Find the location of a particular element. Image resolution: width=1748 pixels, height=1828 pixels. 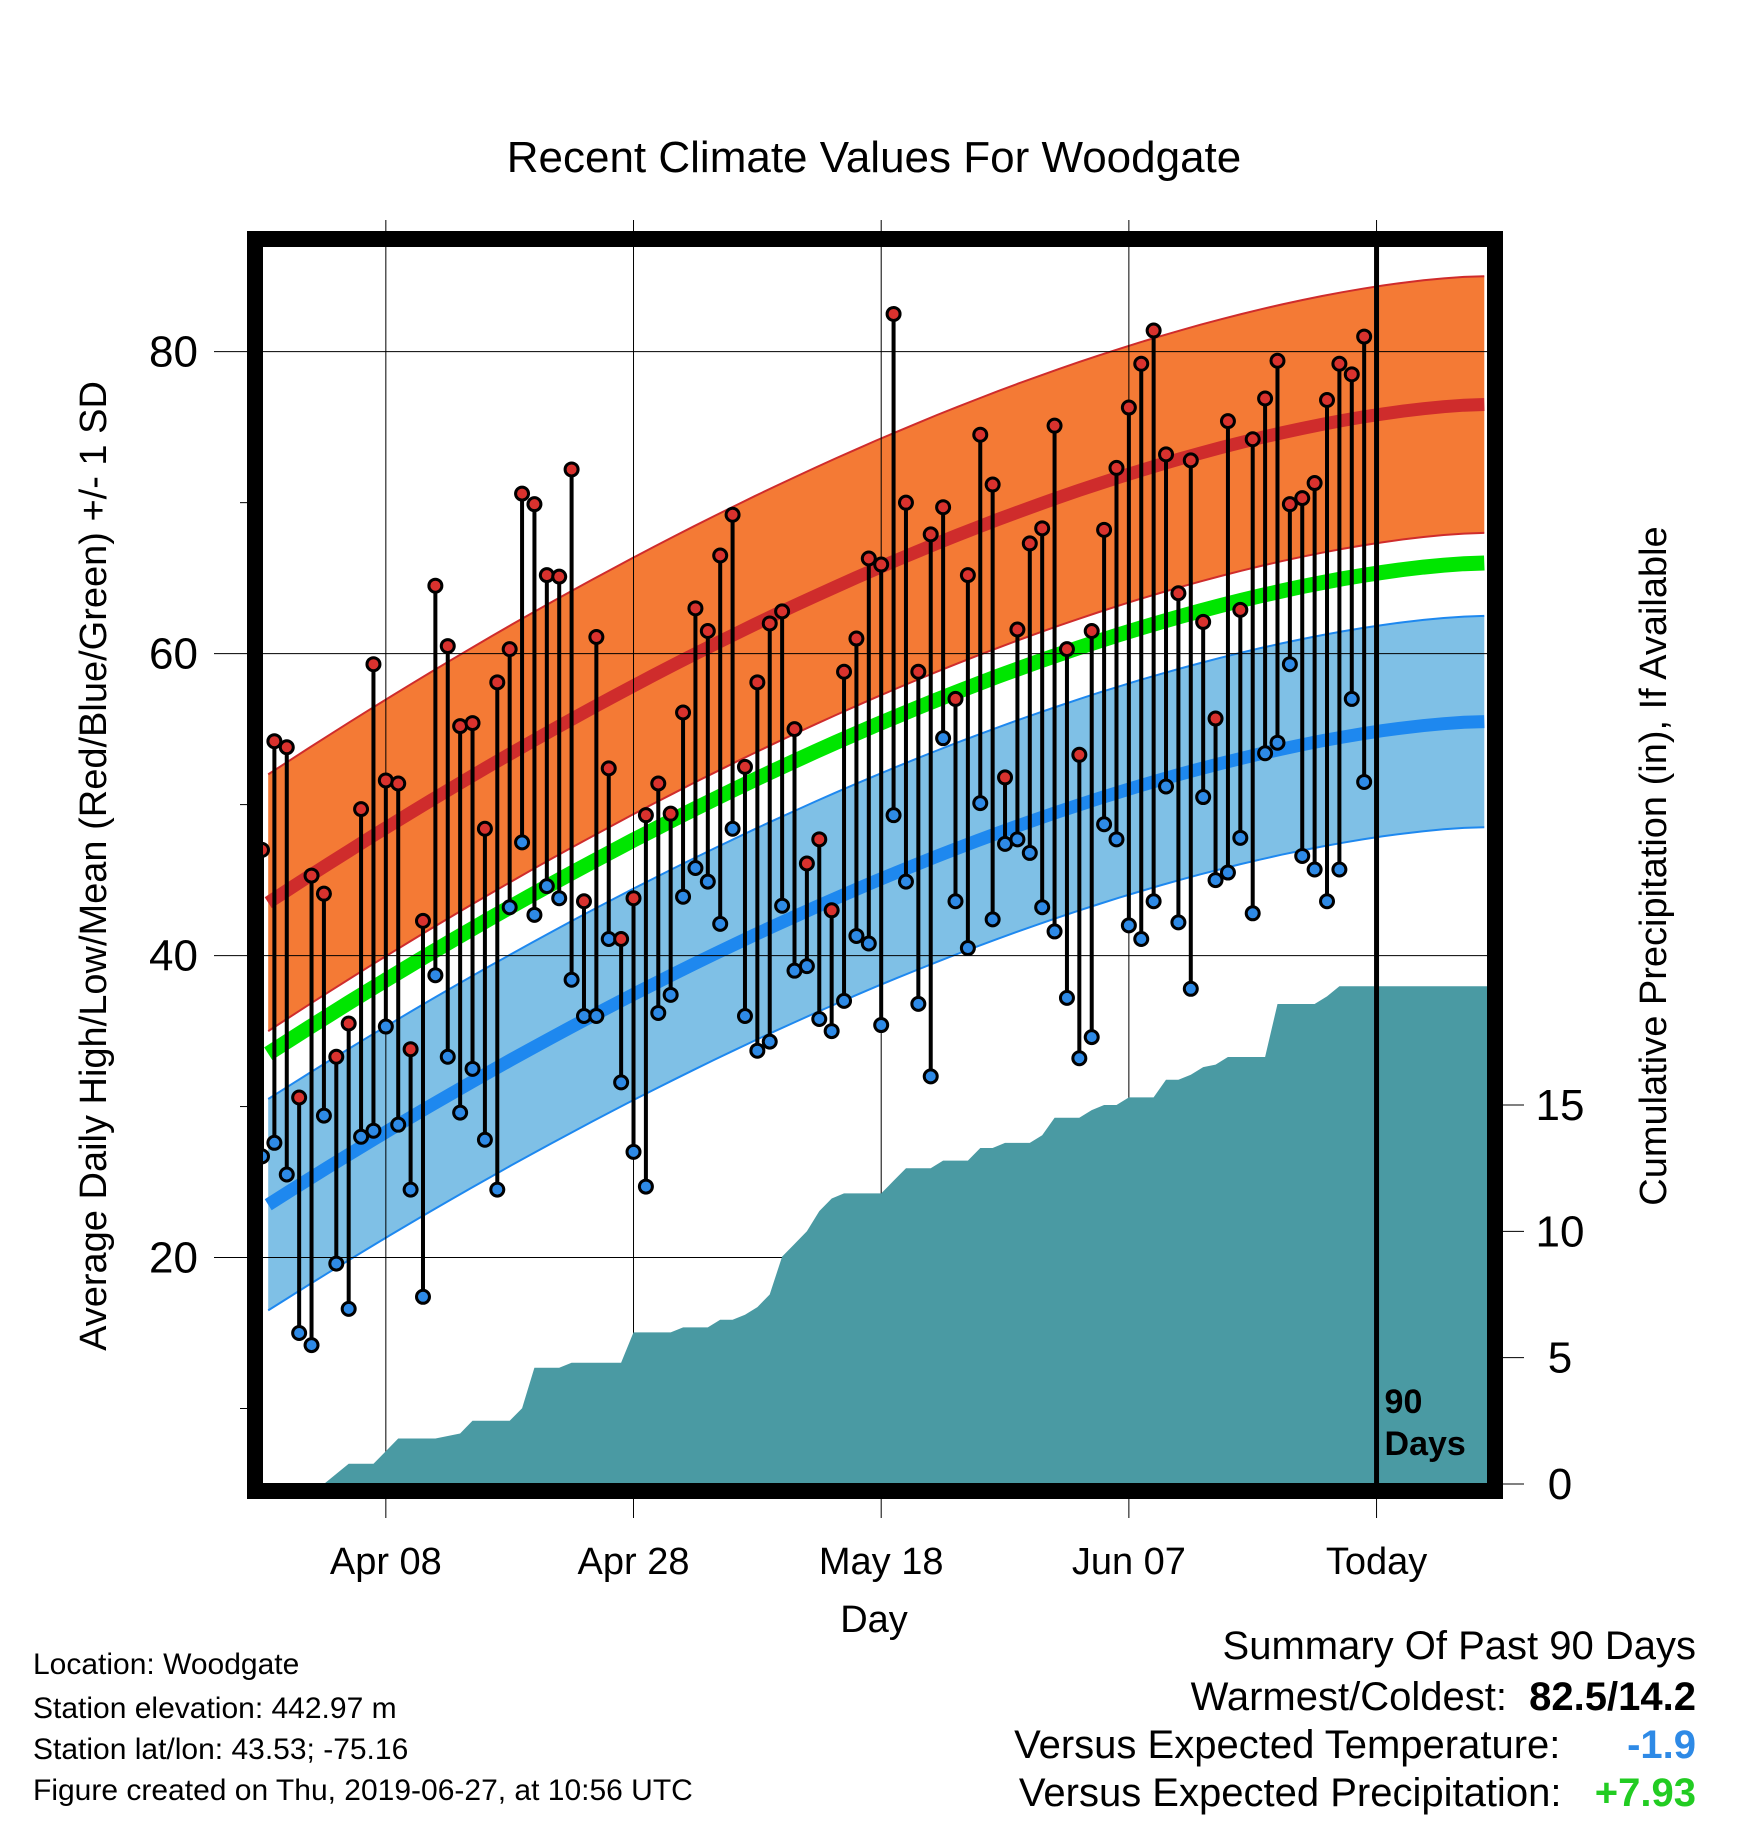

y-tick-label-right: 10 is located at coordinates (1560, 1231).